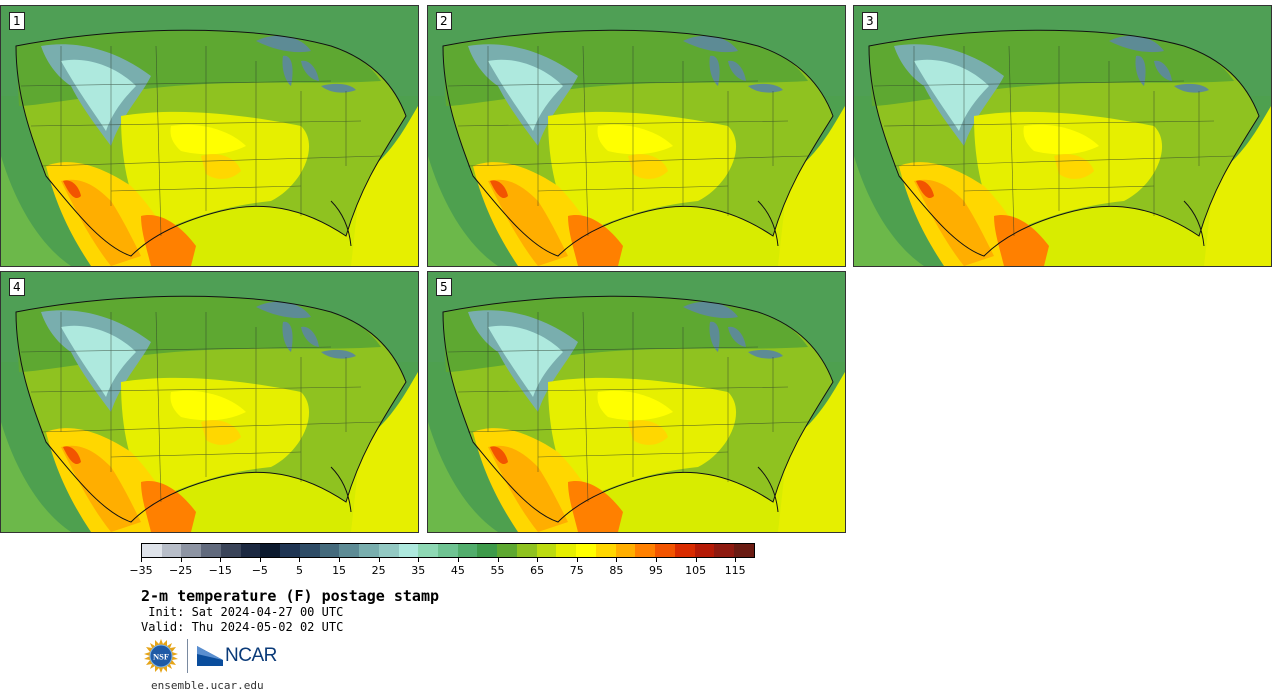 This screenshot has height=696, width=1280. What do you see at coordinates (497, 570) in the screenshot?
I see `colorbar-tick-label: 55` at bounding box center [497, 570].